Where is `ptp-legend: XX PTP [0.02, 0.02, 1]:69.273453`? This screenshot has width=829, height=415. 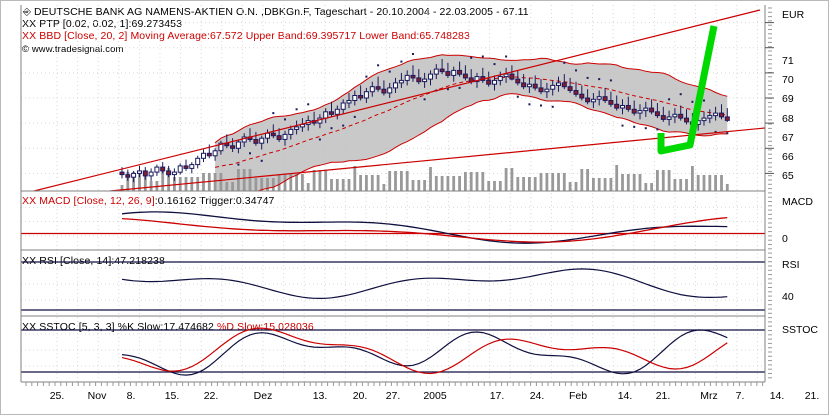
ptp-legend: XX PTP [0.02, 0.02, 1]:69.273453 is located at coordinates (102, 24).